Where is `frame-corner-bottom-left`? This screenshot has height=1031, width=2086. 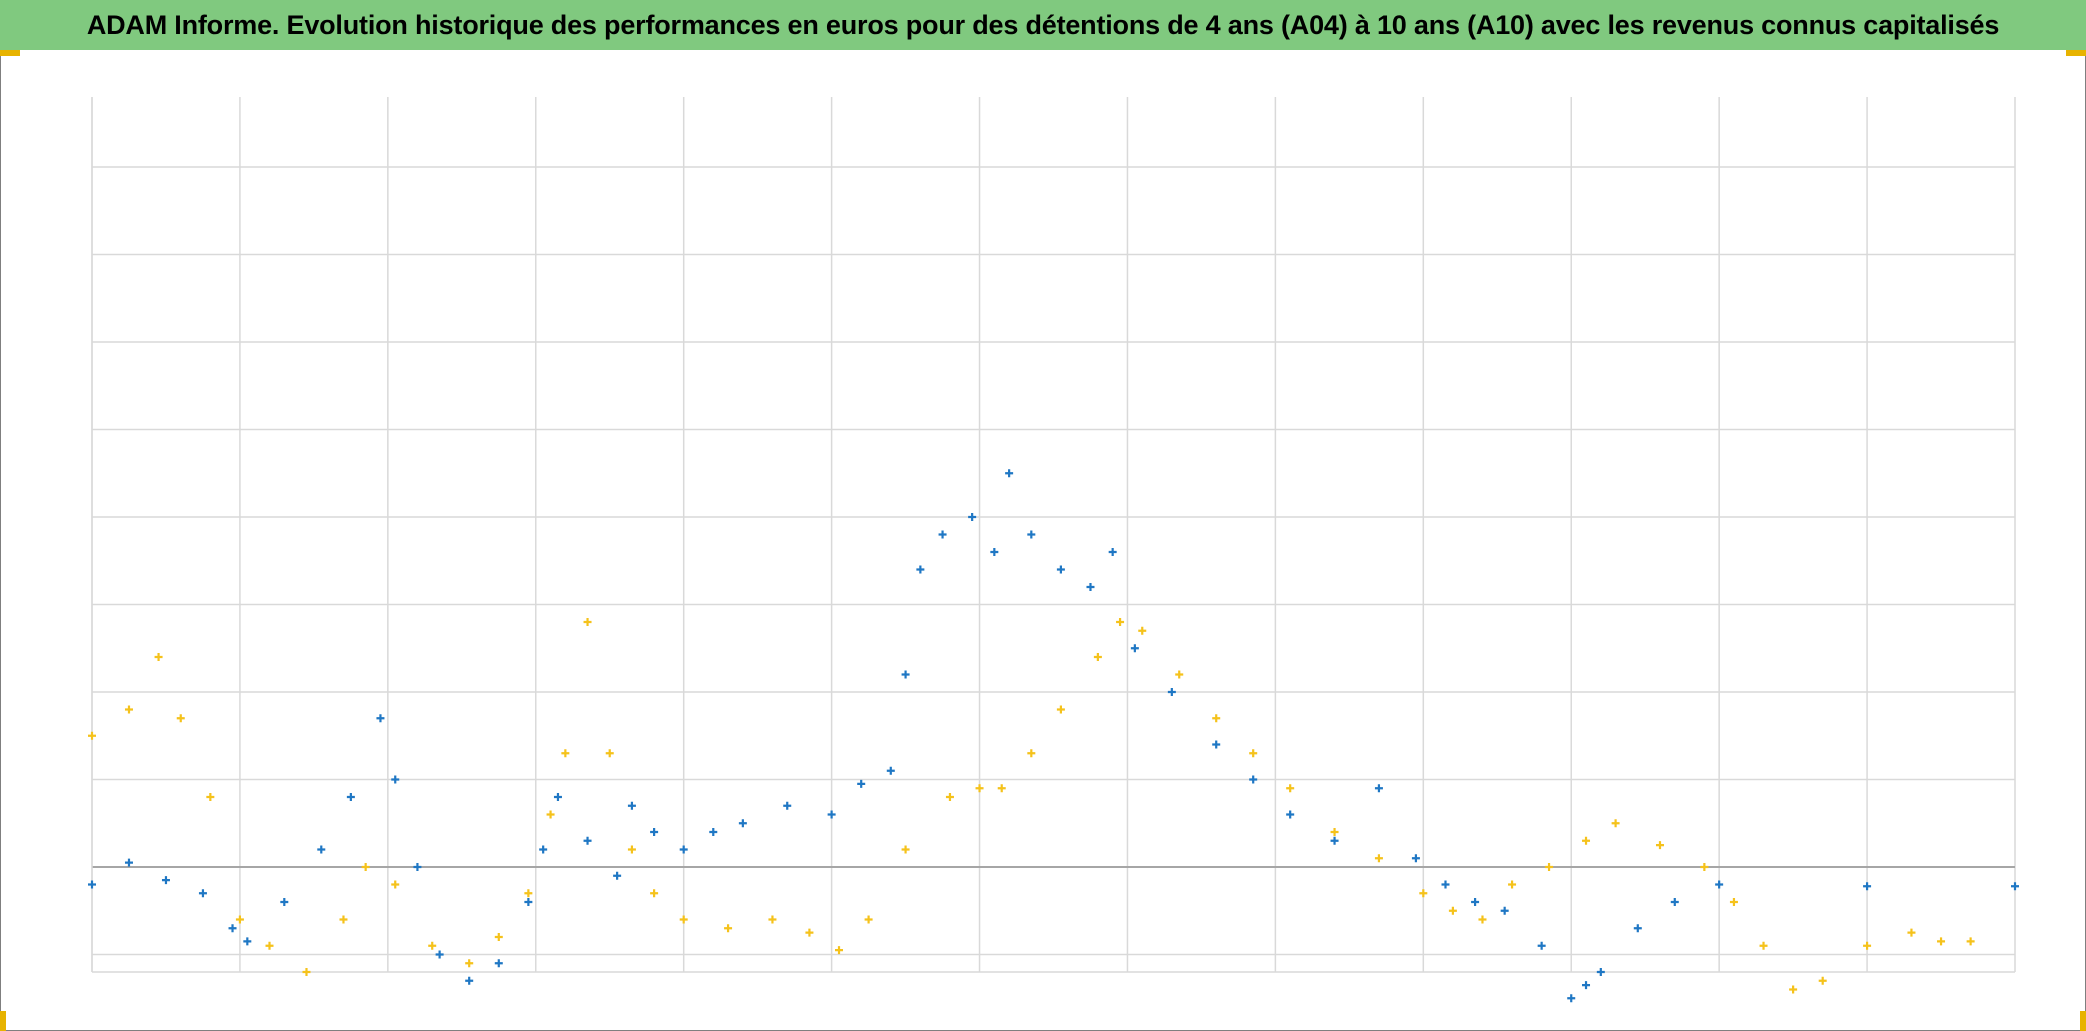 frame-corner-bottom-left is located at coordinates (3, 1021).